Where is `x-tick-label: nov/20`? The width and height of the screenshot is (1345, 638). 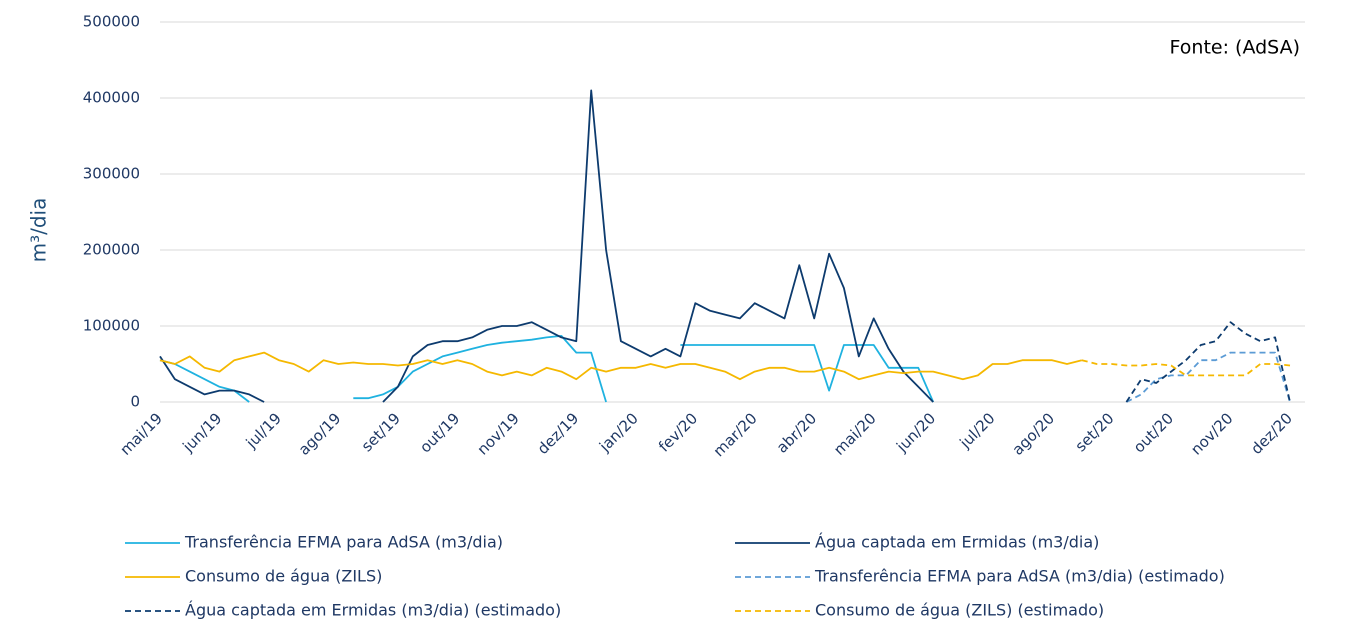
x-tick-label: nov/20 is located at coordinates (1211, 433).